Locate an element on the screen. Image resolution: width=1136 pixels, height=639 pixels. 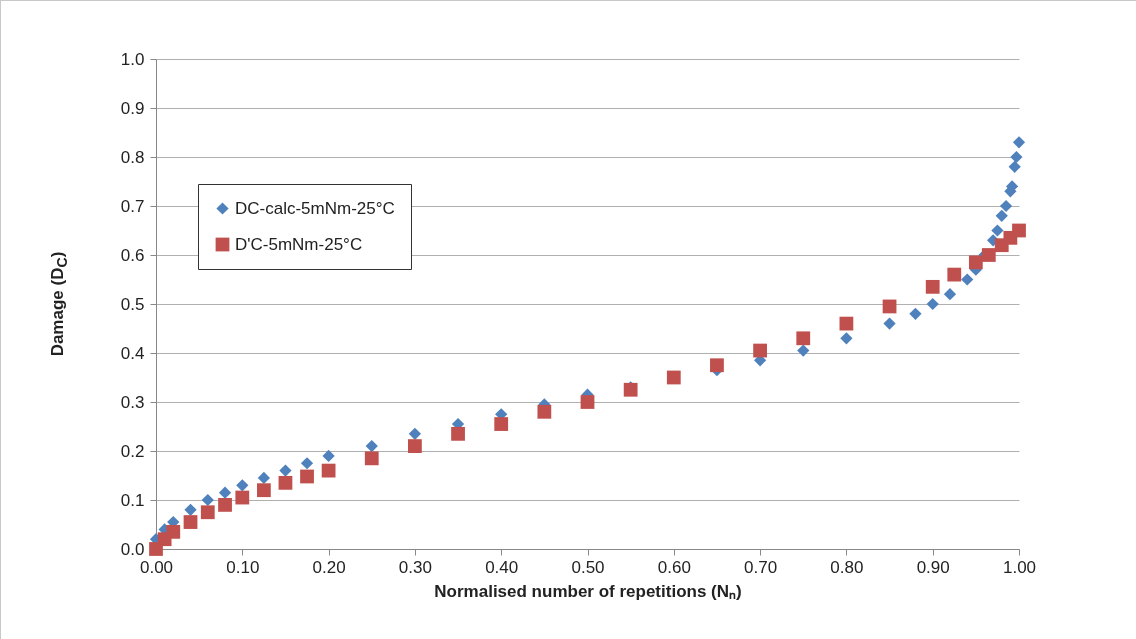
x-tick-label: 0.30 is located at coordinates (415, 567).